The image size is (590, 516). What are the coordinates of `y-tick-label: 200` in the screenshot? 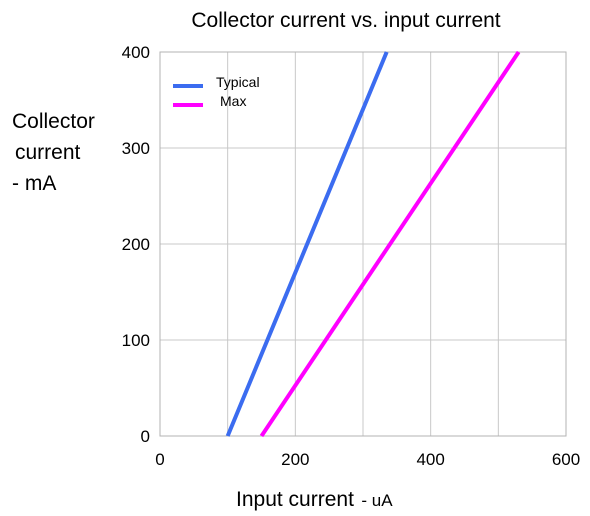 It's located at (136, 244).